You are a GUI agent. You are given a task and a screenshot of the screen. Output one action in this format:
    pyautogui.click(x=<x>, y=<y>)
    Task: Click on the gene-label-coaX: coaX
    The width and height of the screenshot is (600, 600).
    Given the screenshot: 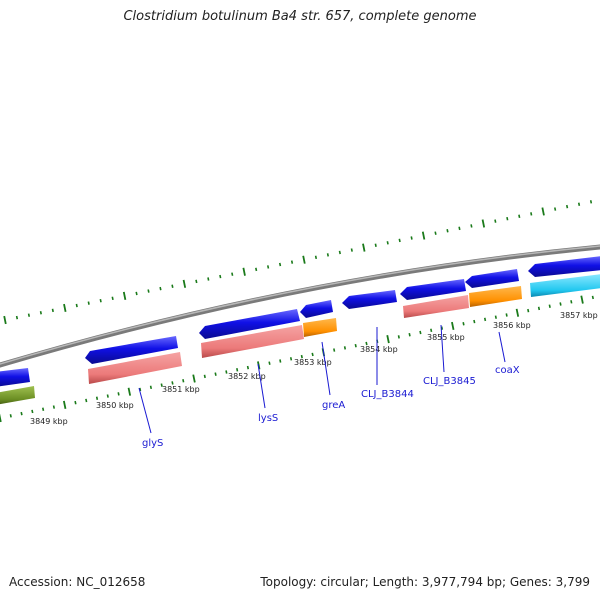 What is the action you would take?
    pyautogui.click(x=507, y=370)
    